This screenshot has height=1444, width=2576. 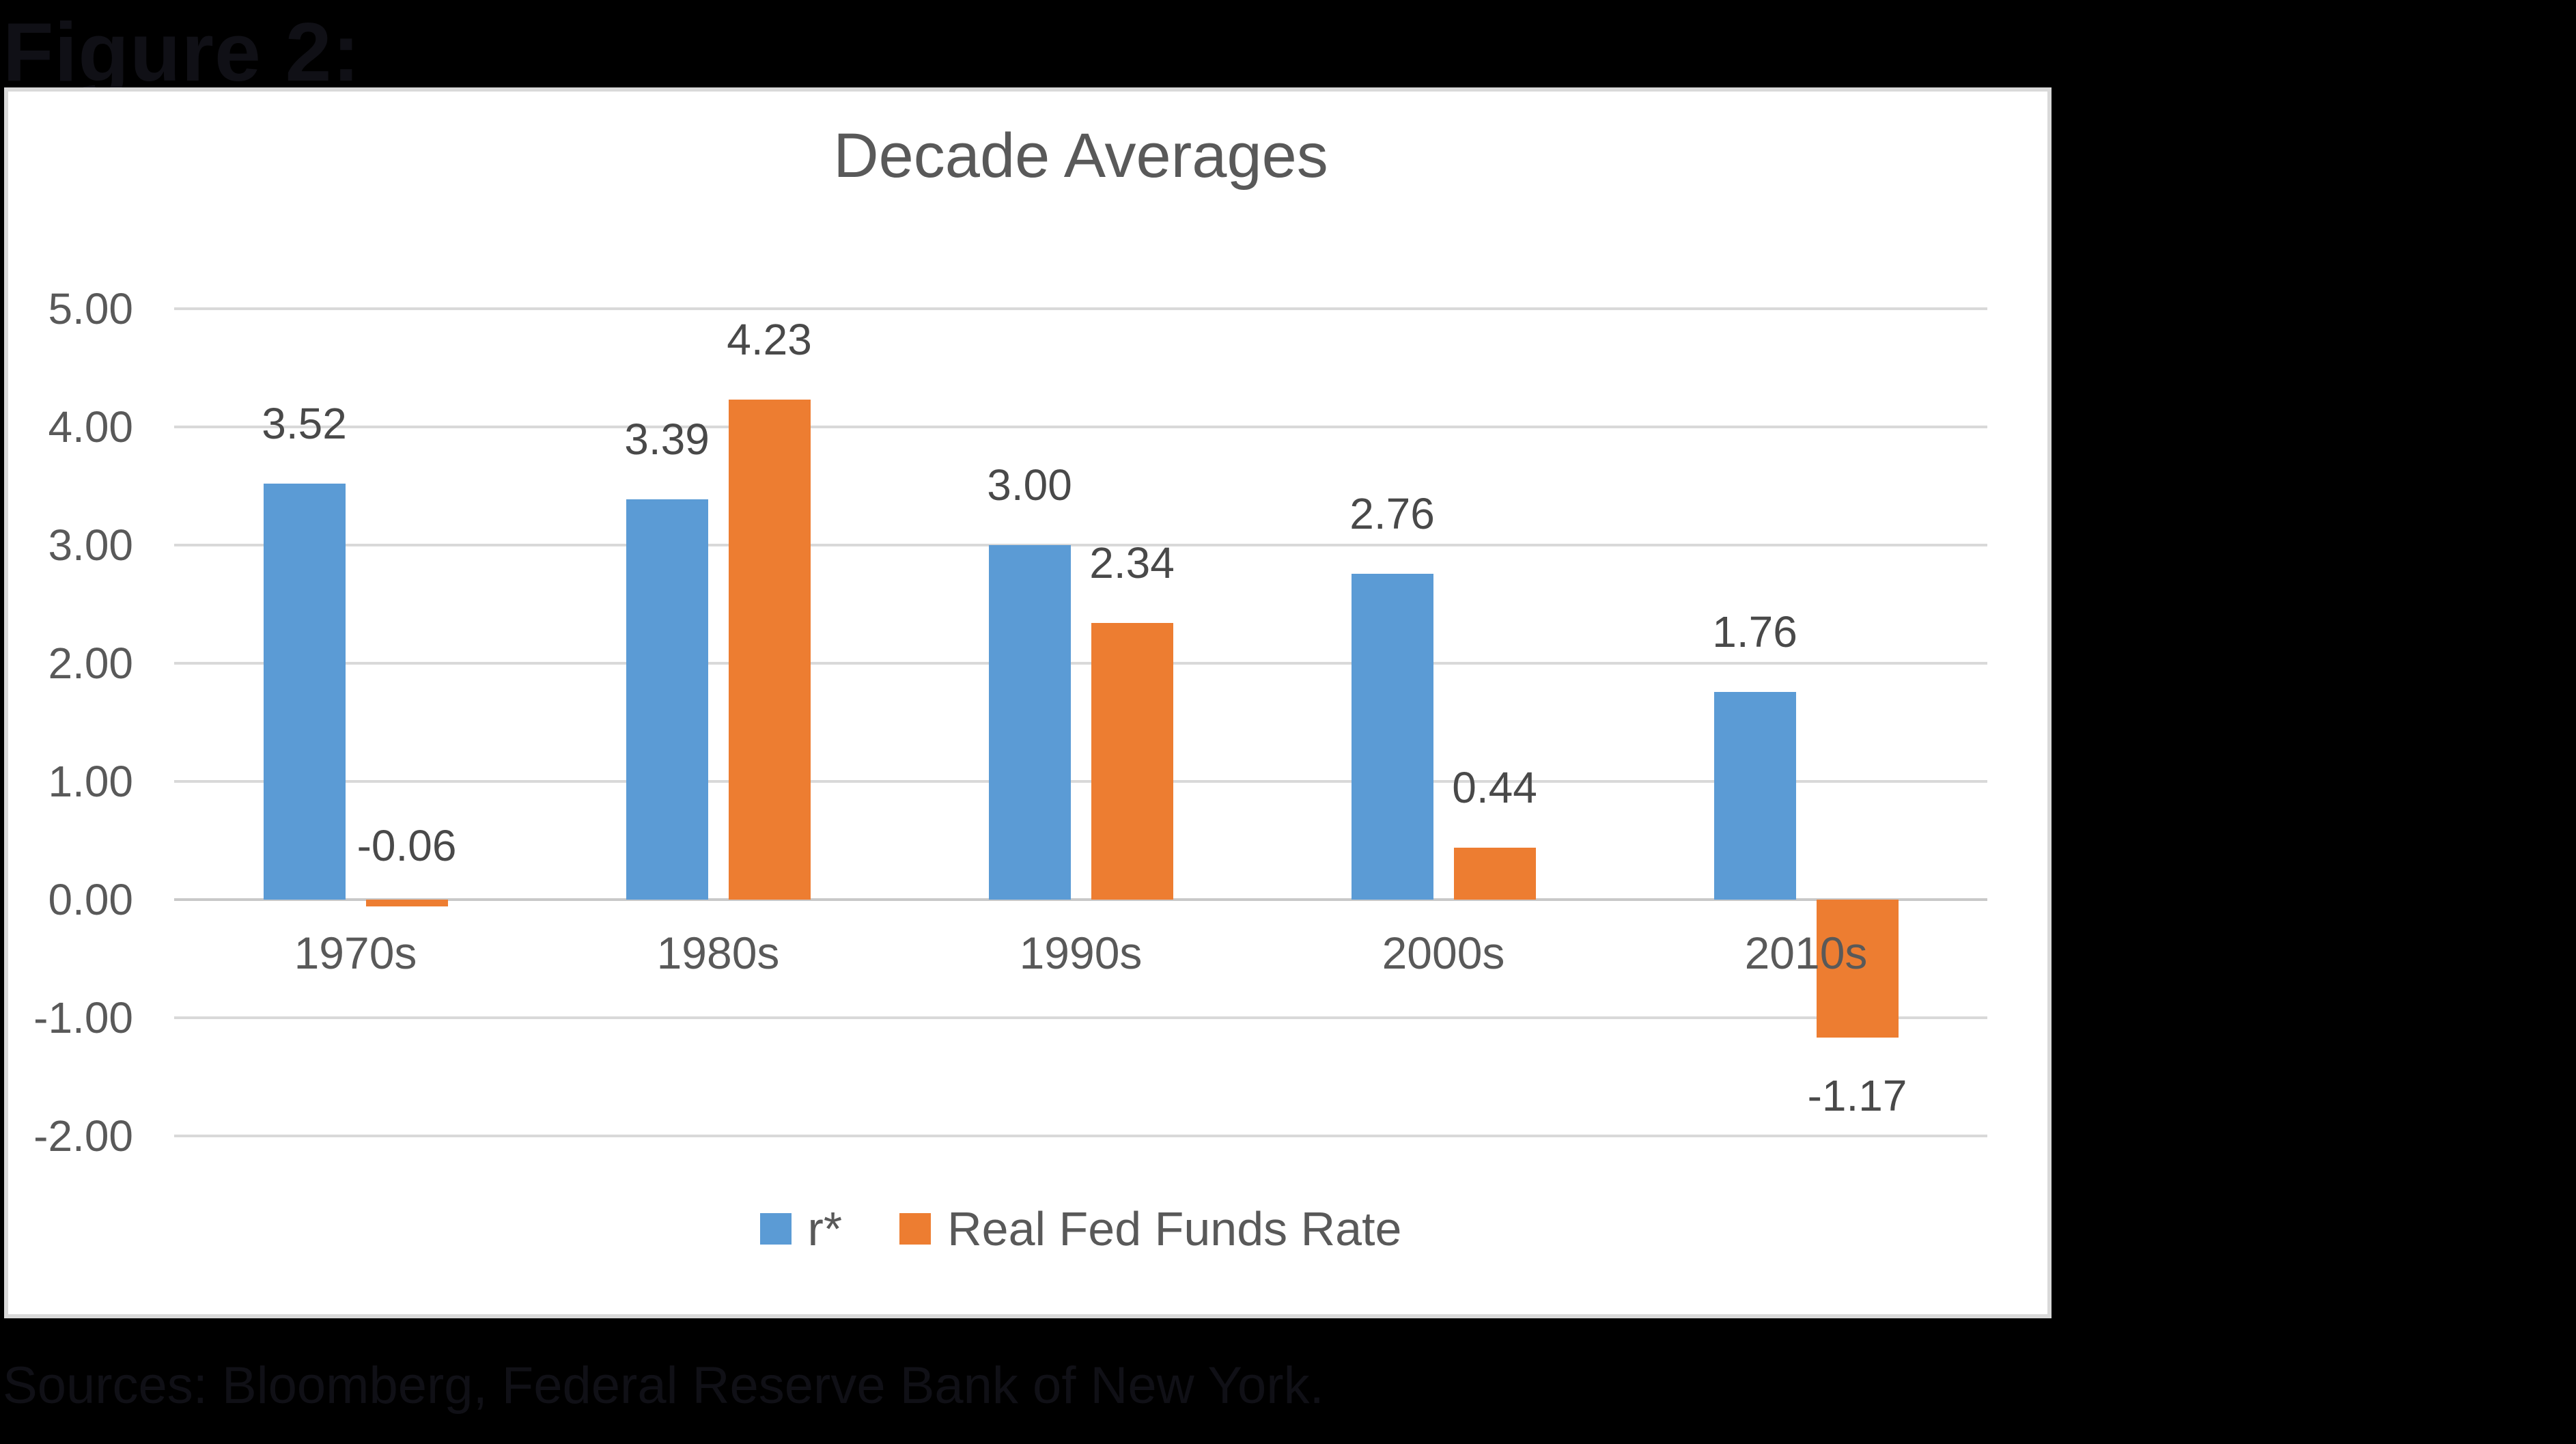 What do you see at coordinates (406, 903) in the screenshot?
I see `bar-real-fed-funds-rate-1970s` at bounding box center [406, 903].